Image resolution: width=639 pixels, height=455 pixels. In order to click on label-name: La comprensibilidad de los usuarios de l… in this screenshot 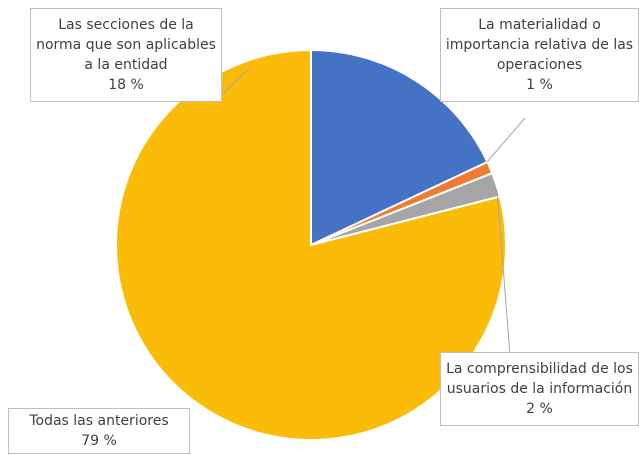, I will do `click(539, 379)`.